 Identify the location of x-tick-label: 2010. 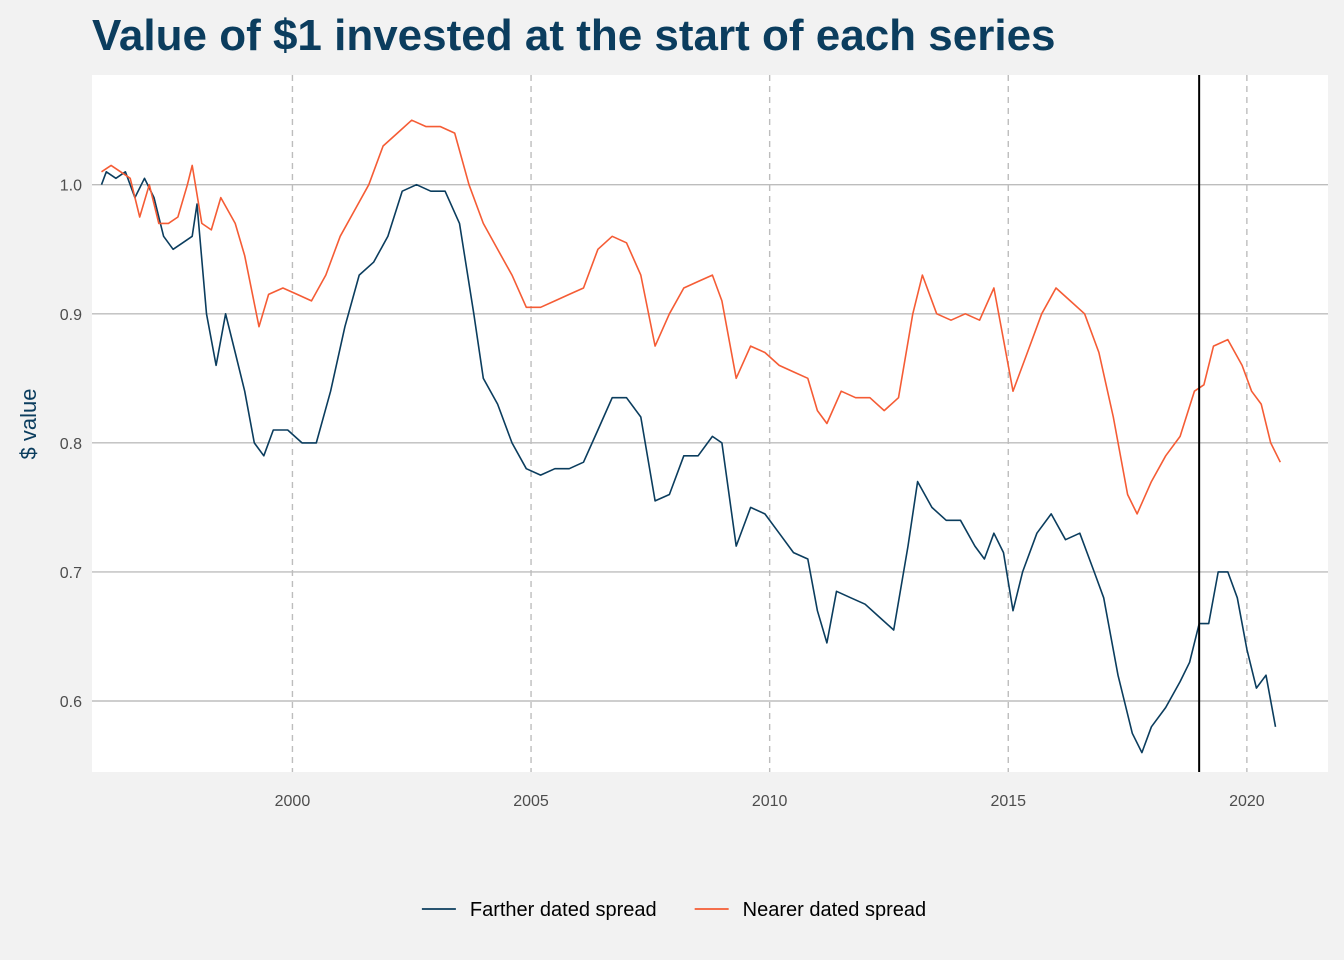
(770, 801).